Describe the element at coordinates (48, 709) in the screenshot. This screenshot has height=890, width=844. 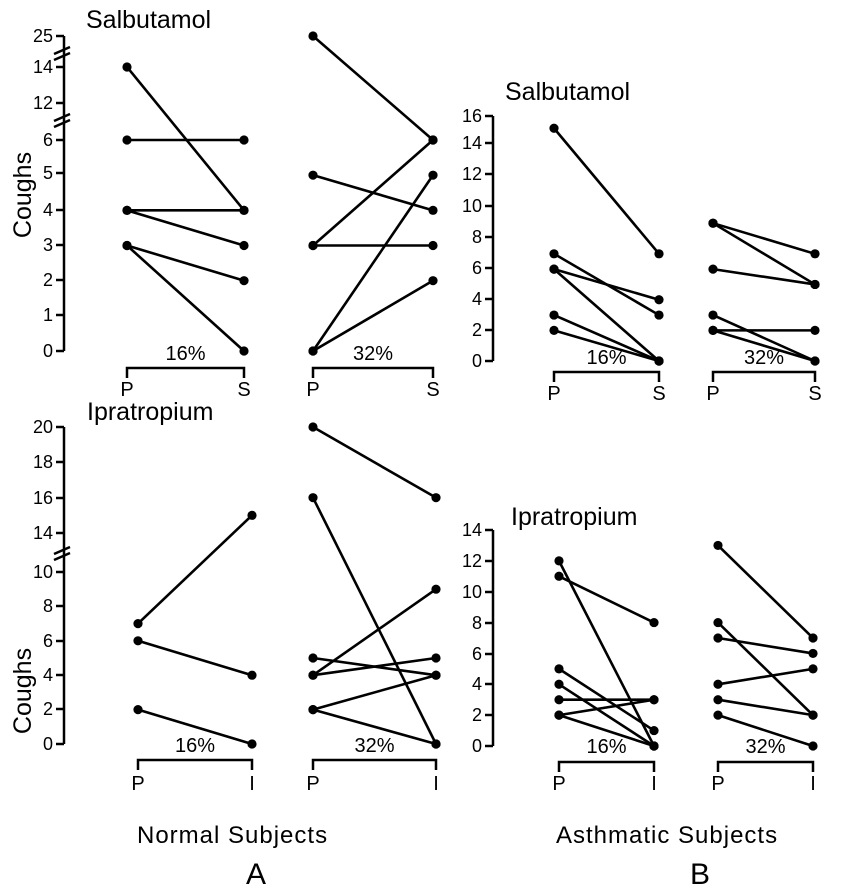
I see `a_ipratropium-y-tick-label: 2` at that location.